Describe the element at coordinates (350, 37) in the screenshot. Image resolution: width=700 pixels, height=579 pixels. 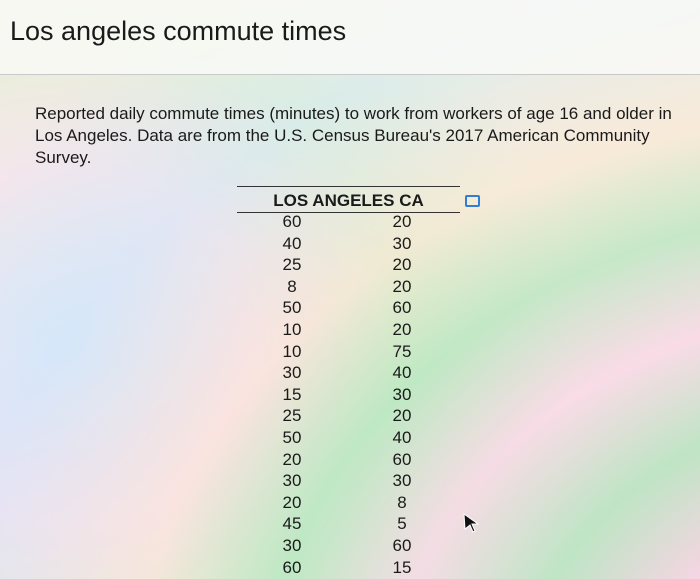
I see `header-bar` at that location.